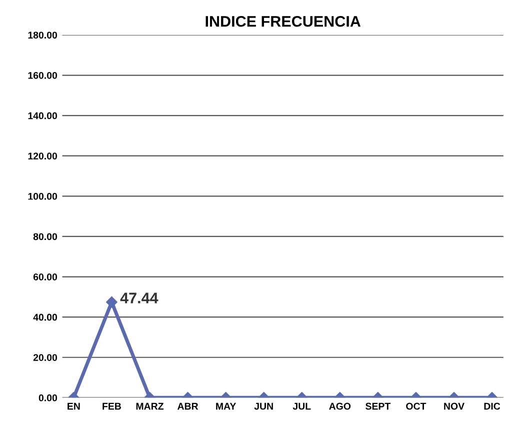 The width and height of the screenshot is (519, 437). What do you see at coordinates (43, 196) in the screenshot?
I see `y-tick-label: 100.00` at bounding box center [43, 196].